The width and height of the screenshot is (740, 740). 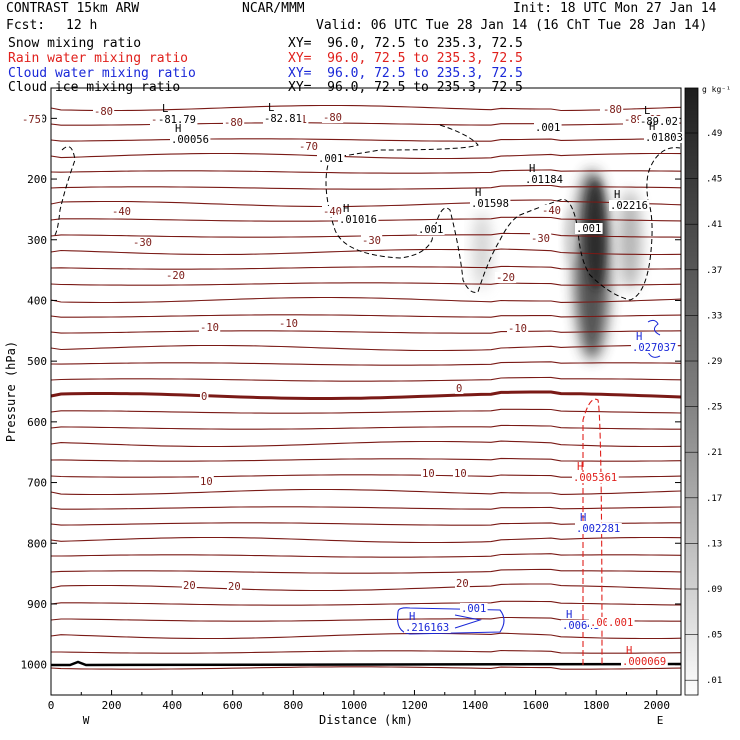 I want to click on extrema-value: .01598, so click(x=490, y=204).